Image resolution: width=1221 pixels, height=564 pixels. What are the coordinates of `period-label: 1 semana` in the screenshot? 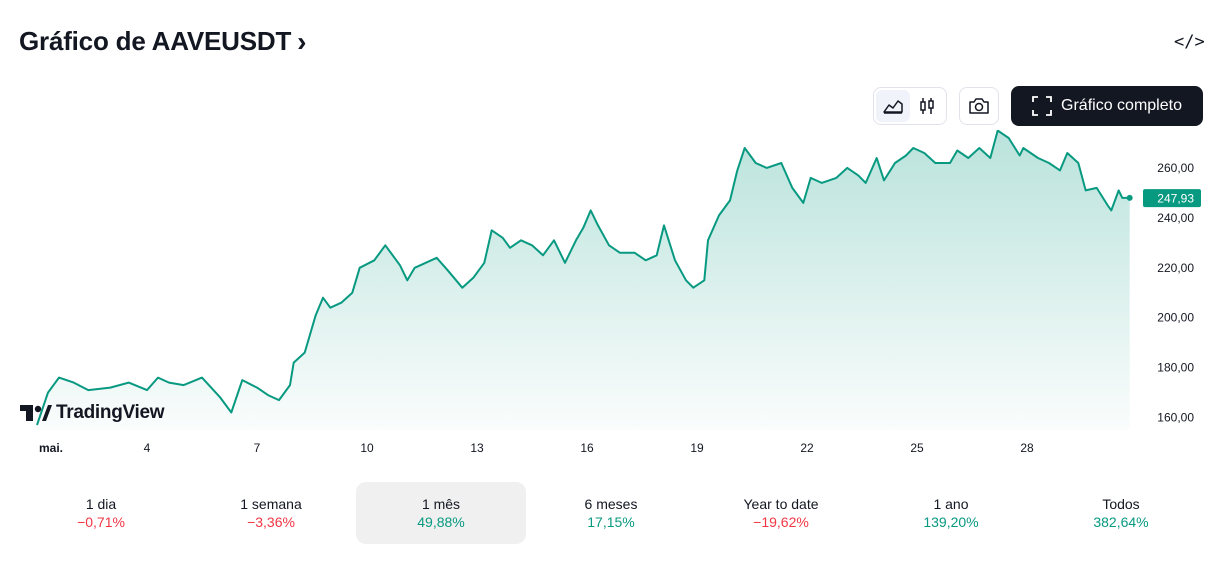 It's located at (271, 504).